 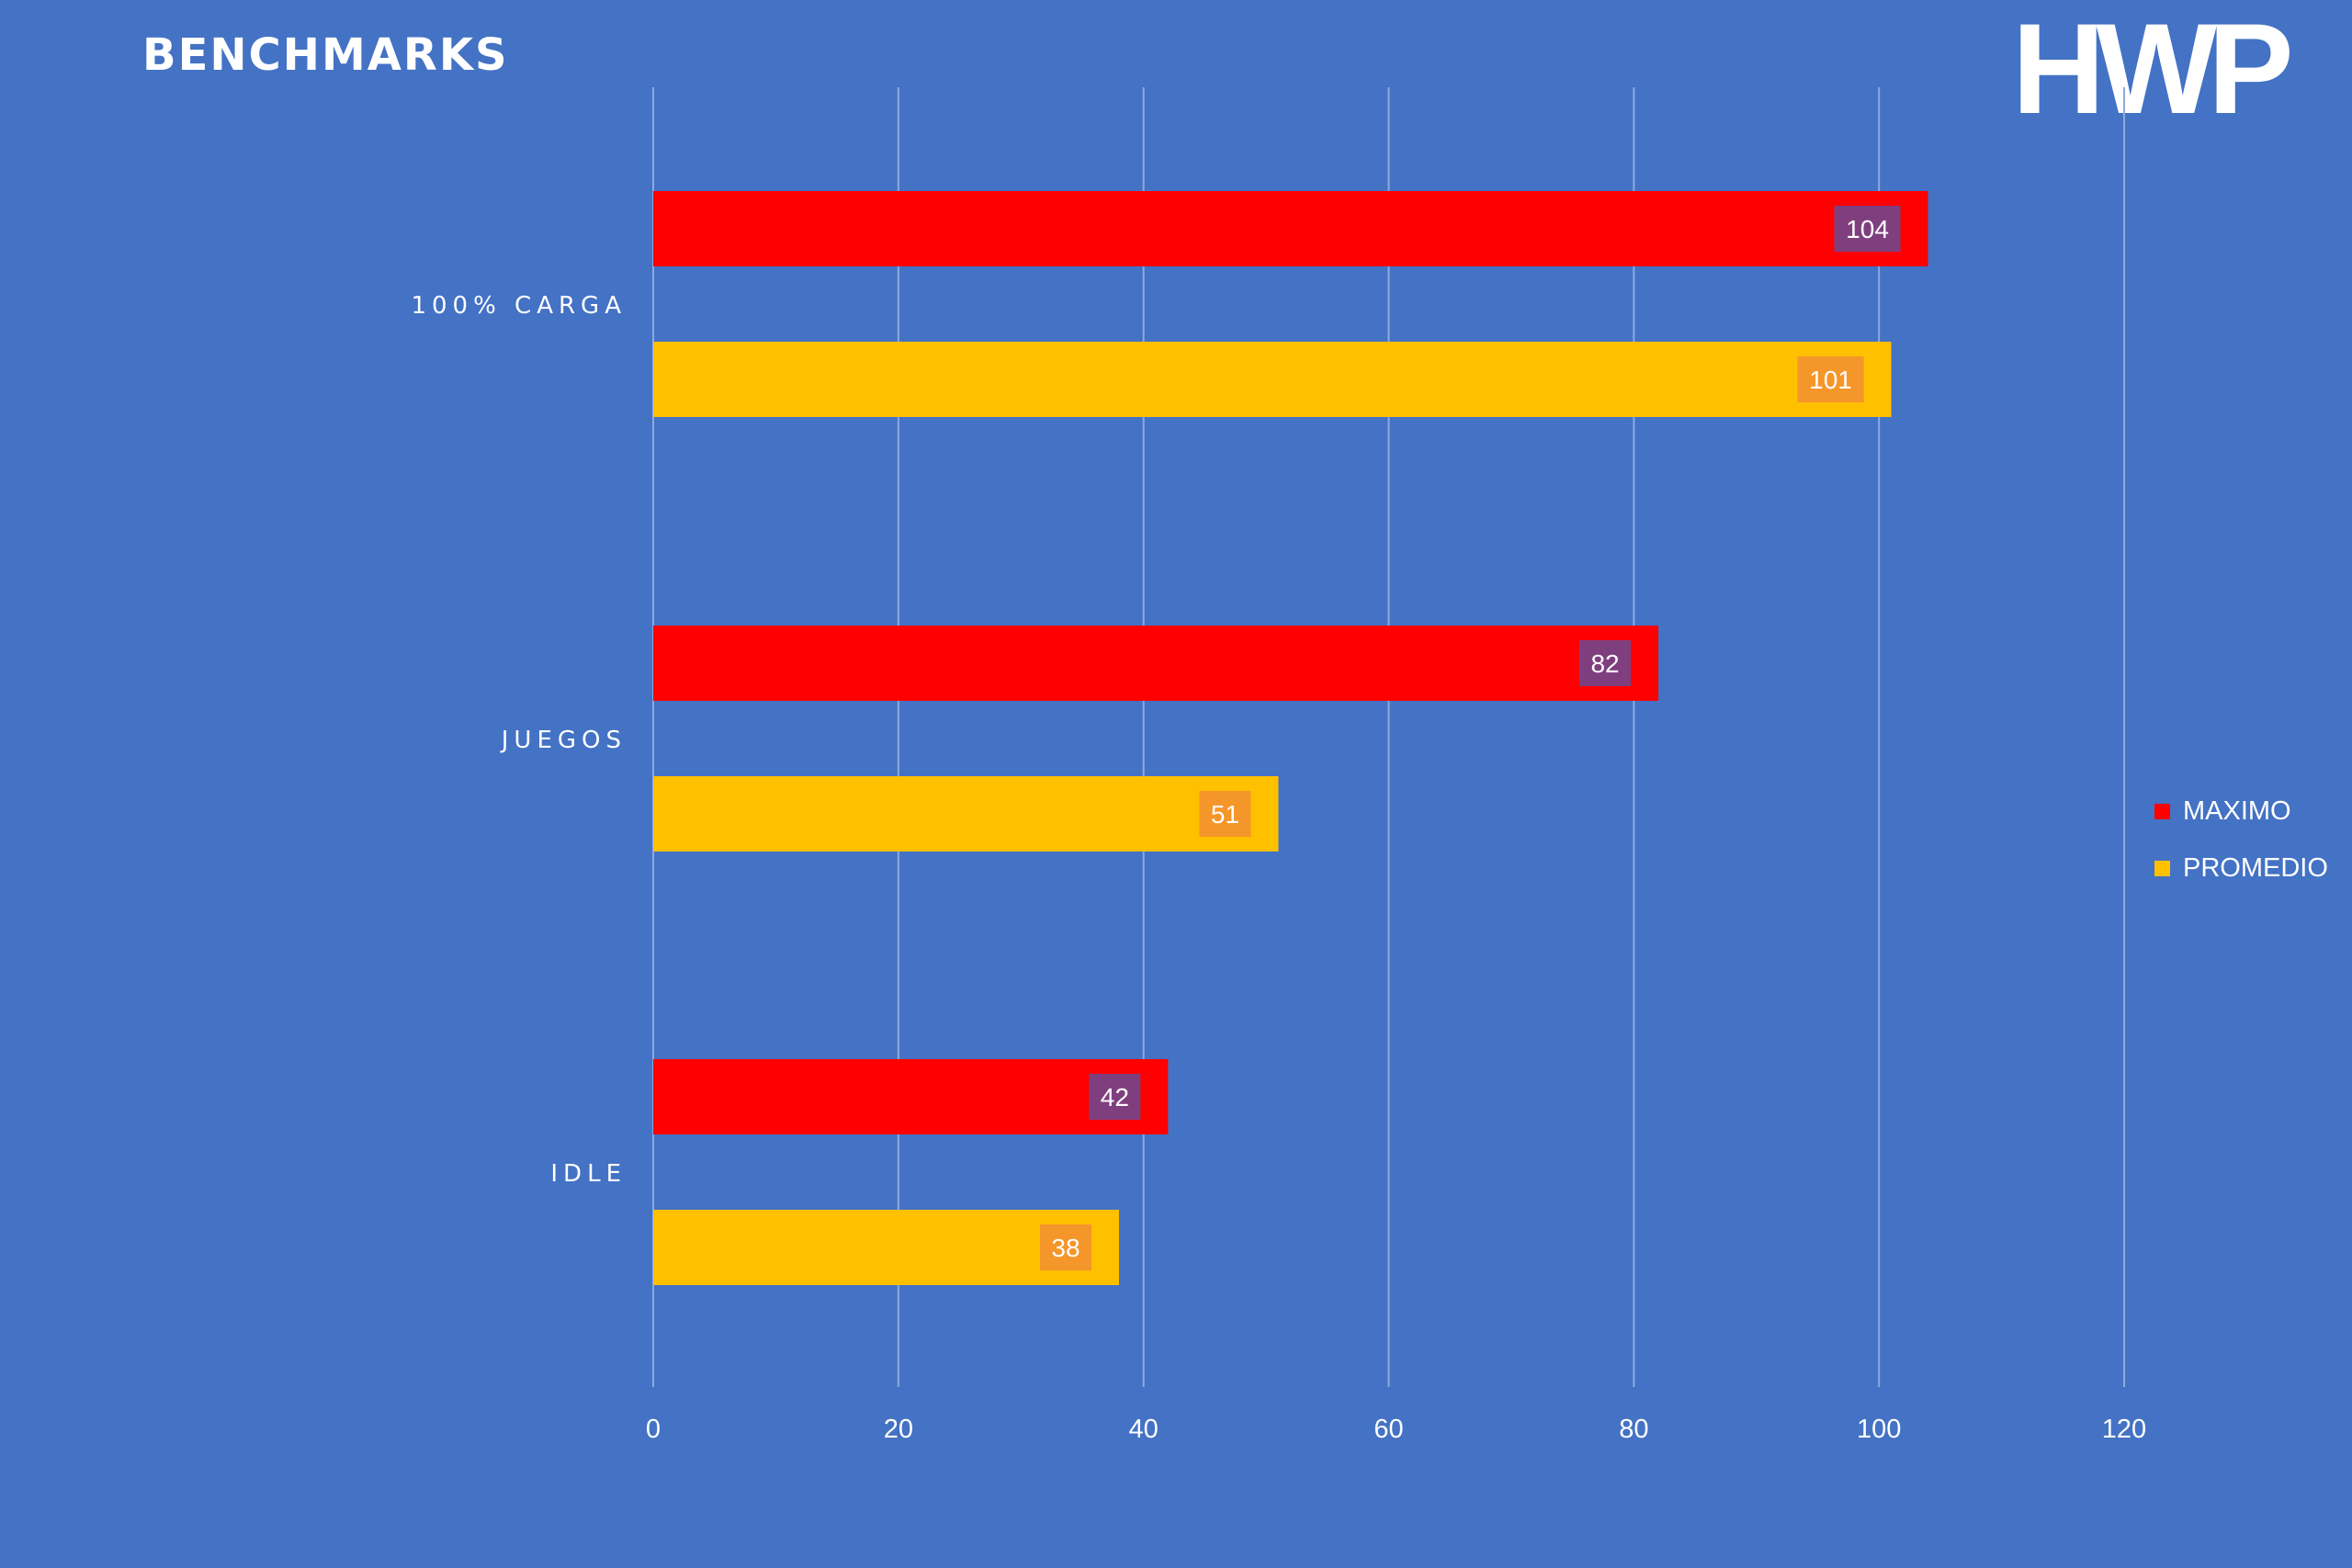 I want to click on x-tick-label: 60, so click(x=1388, y=1429).